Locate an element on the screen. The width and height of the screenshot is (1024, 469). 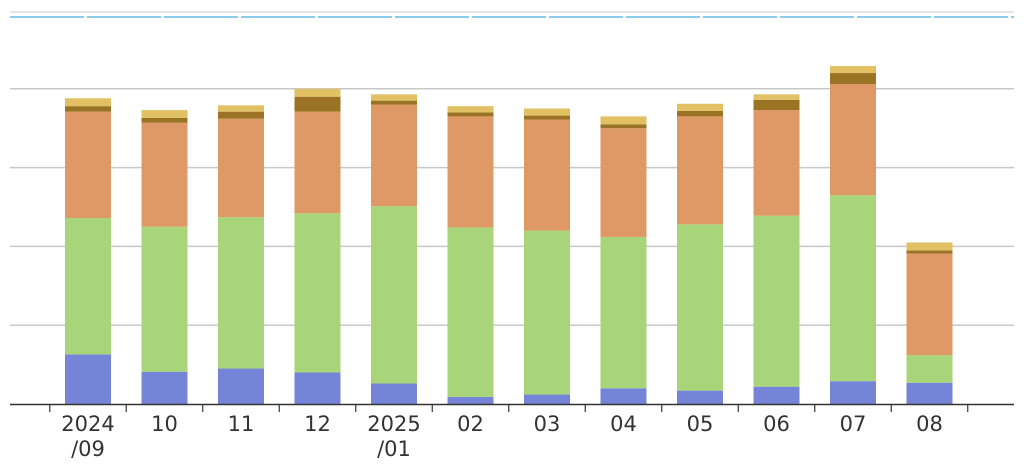
bar-segment-s4-c8 is located at coordinates (623, 126).